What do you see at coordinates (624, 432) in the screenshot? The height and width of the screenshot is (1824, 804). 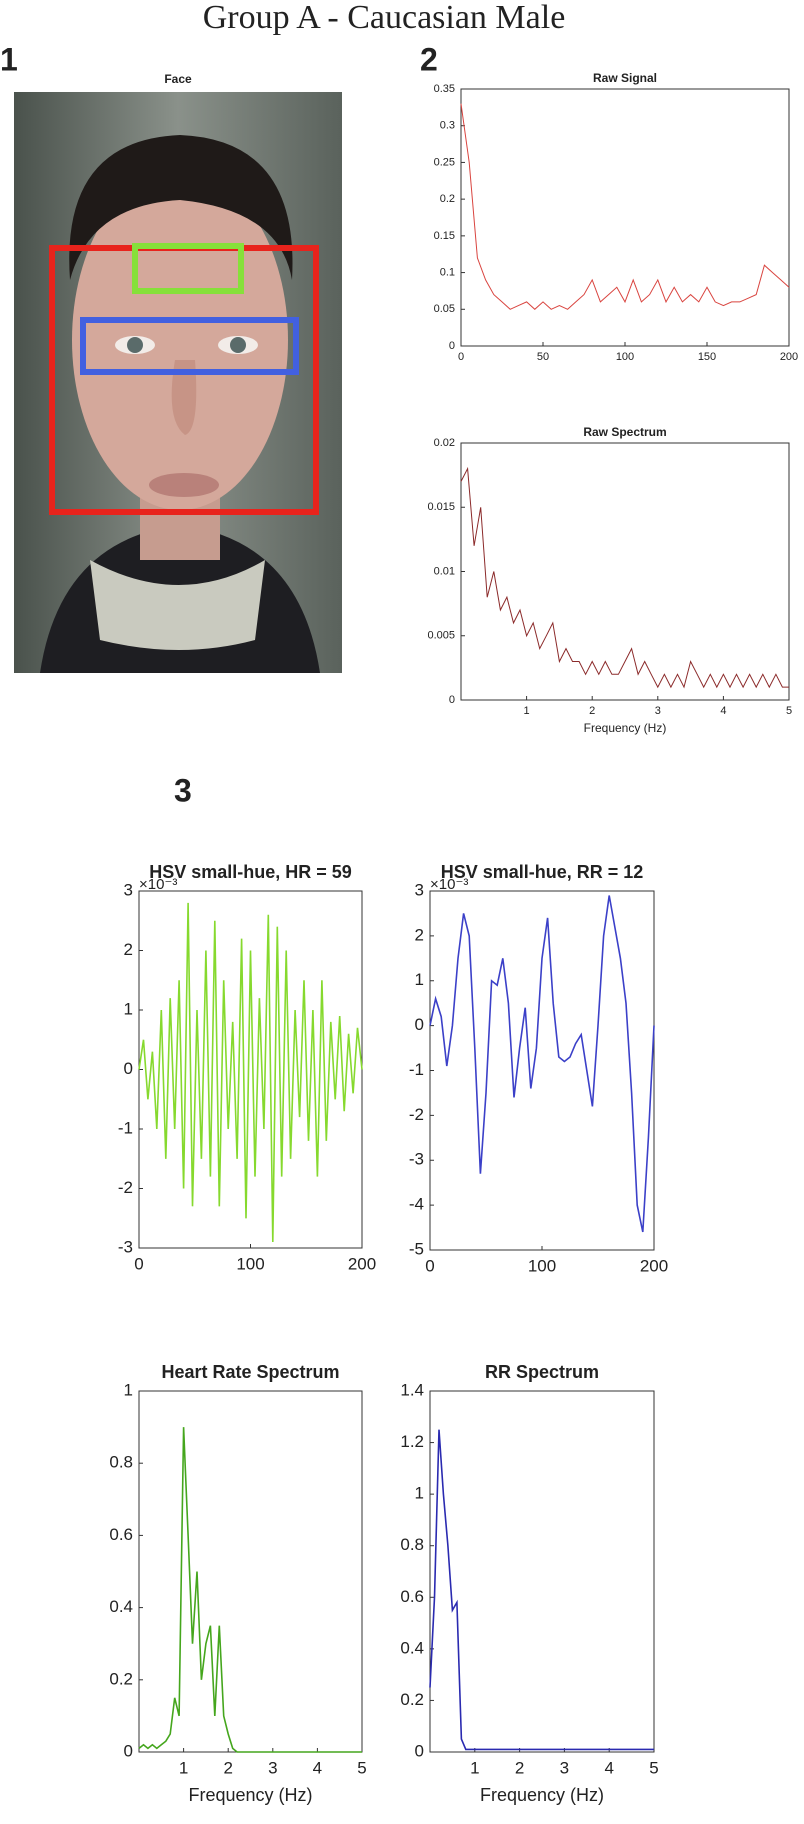 I see `chart-title: Raw Spectrum` at bounding box center [624, 432].